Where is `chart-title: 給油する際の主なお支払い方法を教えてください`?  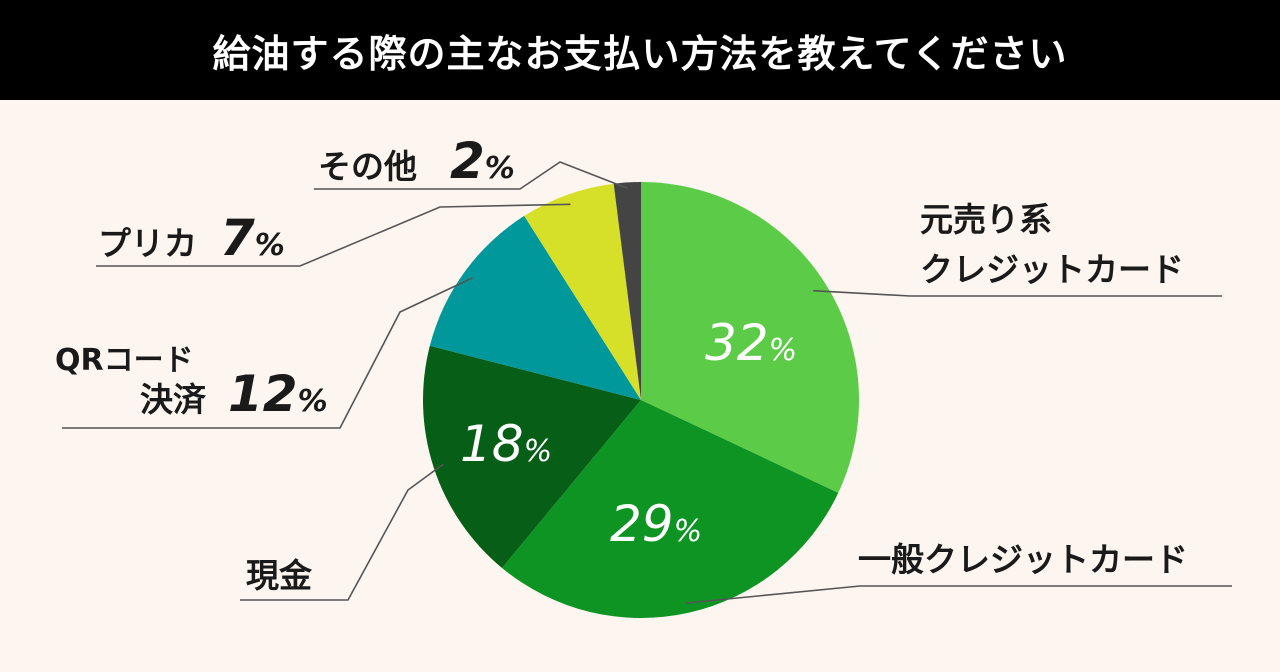 chart-title: 給油する際の主なお支払い方法を教えてください is located at coordinates (640, 53).